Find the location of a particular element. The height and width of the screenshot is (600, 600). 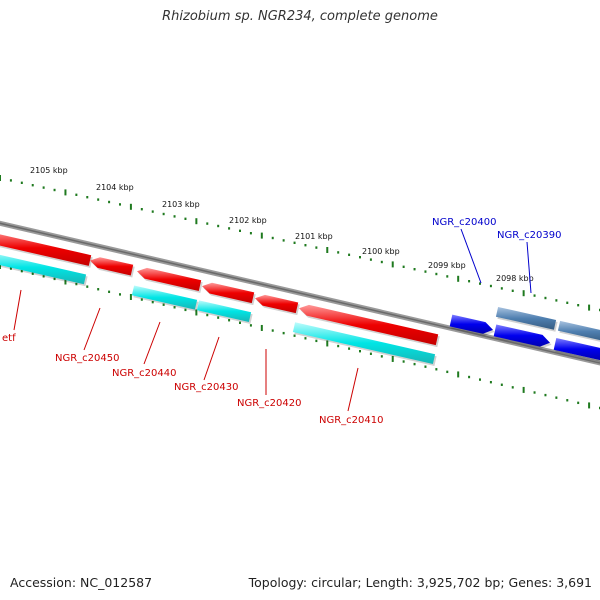

coordinate-label-6: 2099 kbp is located at coordinates (447, 265).